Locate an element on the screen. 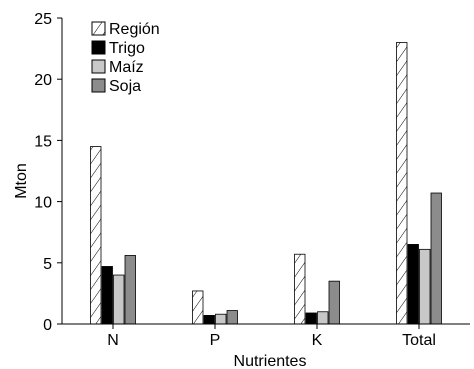 The height and width of the screenshot is (369, 474). bar-región-n is located at coordinates (96, 235).